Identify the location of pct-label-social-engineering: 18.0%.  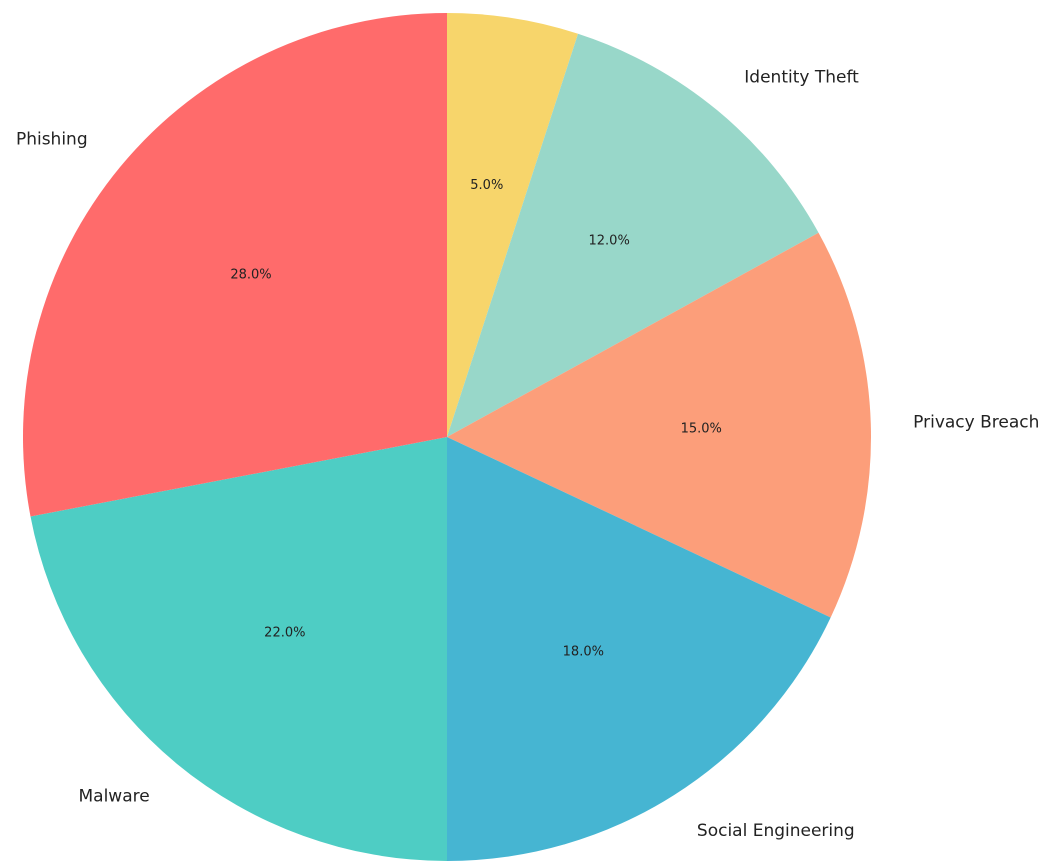
(583, 651).